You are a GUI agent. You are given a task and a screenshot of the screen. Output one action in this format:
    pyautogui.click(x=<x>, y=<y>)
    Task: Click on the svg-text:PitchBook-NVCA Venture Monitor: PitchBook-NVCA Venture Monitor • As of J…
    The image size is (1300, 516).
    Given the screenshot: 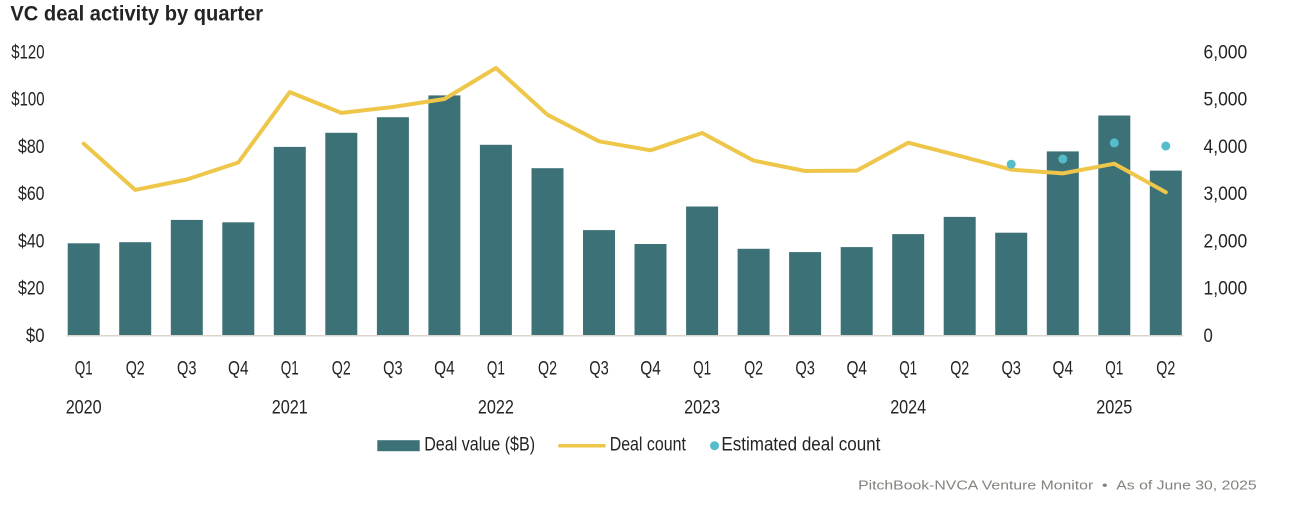 What is the action you would take?
    pyautogui.click(x=1057, y=486)
    